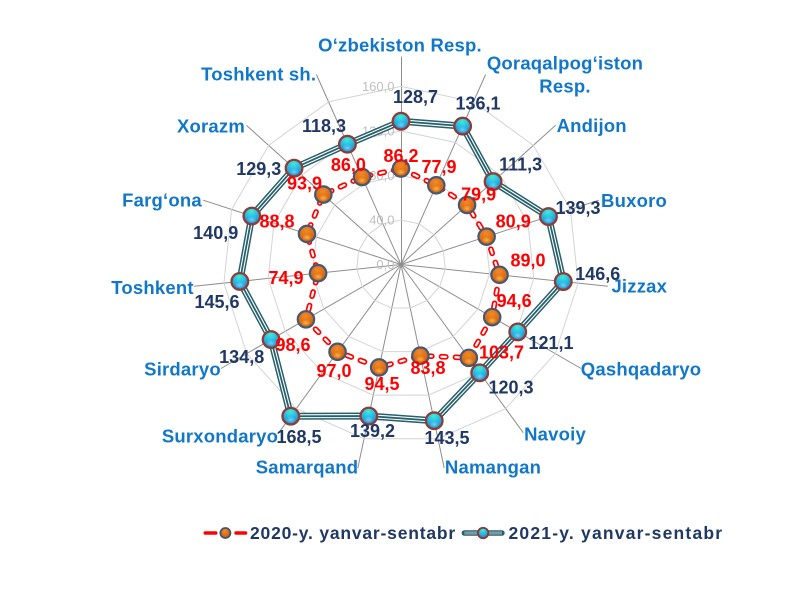 The image size is (800, 605). I want to click on svg-text: Navoiy, so click(555, 433).